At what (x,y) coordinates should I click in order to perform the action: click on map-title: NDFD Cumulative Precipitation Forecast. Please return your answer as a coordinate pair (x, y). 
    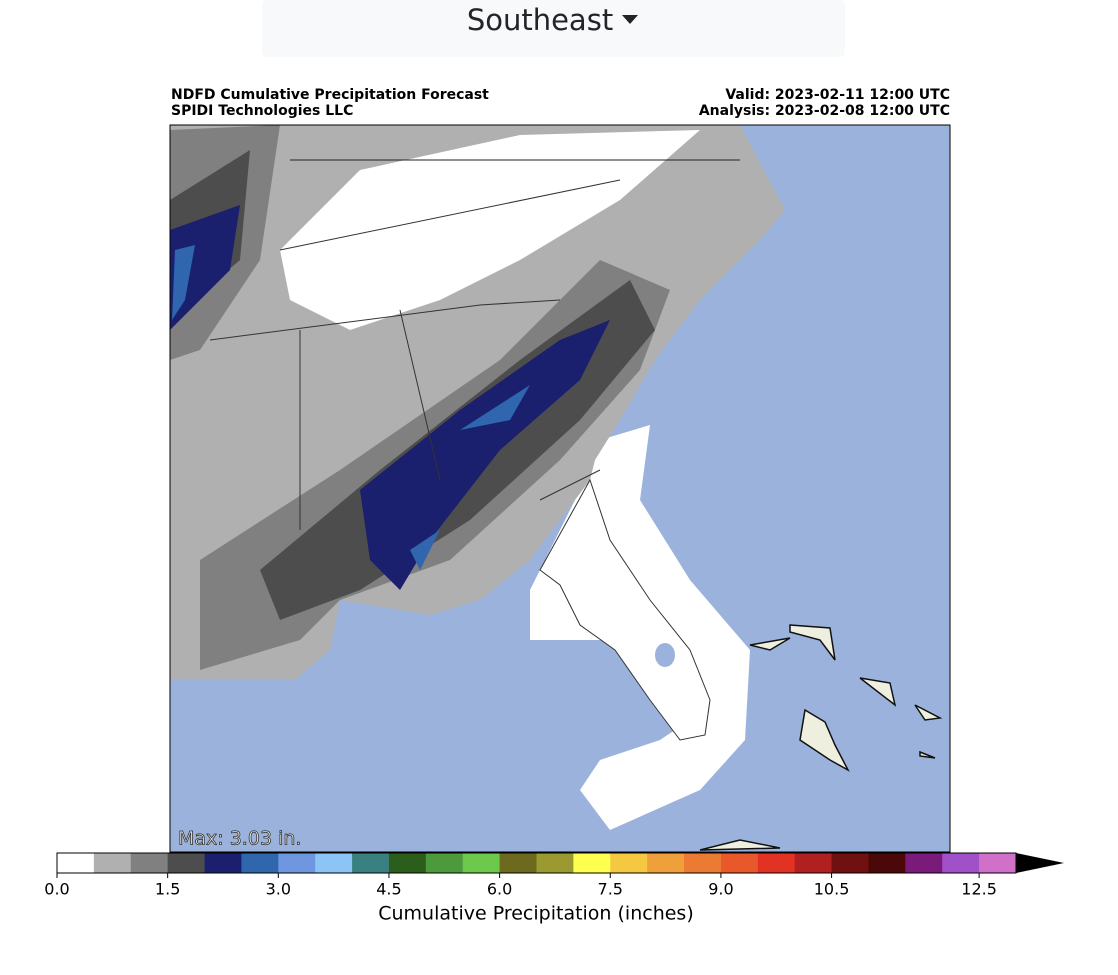
    Looking at the image, I should click on (330, 95).